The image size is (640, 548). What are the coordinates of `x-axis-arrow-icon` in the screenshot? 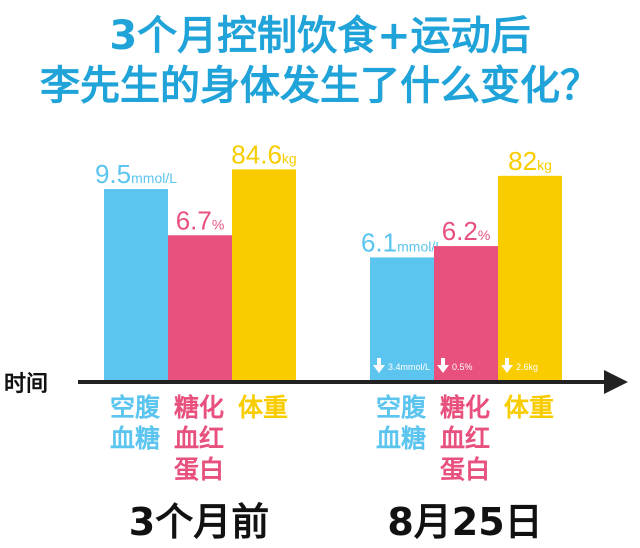 It's located at (616, 382).